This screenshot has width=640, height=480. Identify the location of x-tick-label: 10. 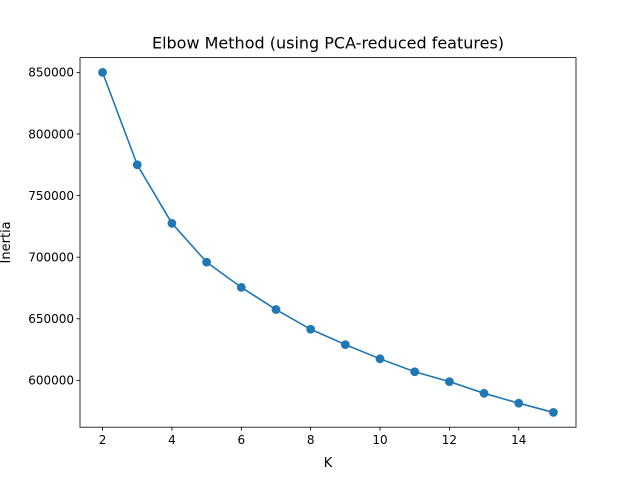
(379, 440).